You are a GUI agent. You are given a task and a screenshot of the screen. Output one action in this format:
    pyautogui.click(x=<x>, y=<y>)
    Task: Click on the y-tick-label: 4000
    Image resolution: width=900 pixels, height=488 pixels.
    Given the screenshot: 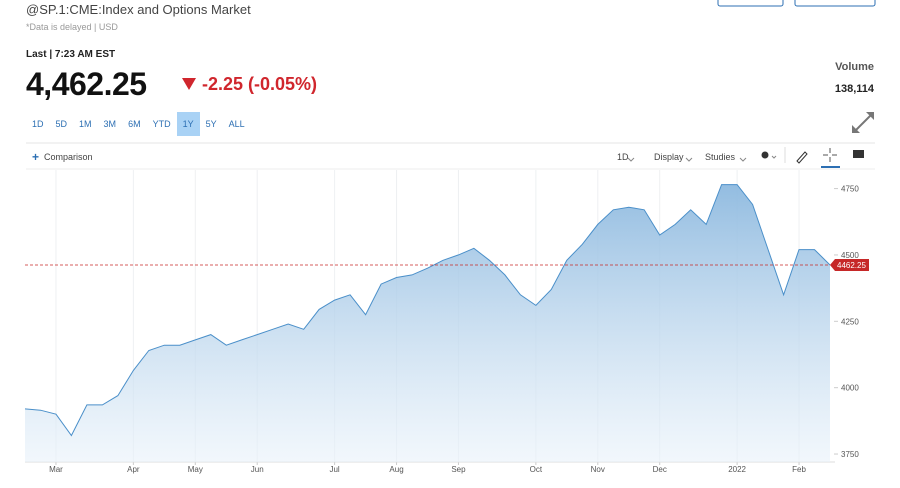 What is the action you would take?
    pyautogui.click(x=850, y=388)
    